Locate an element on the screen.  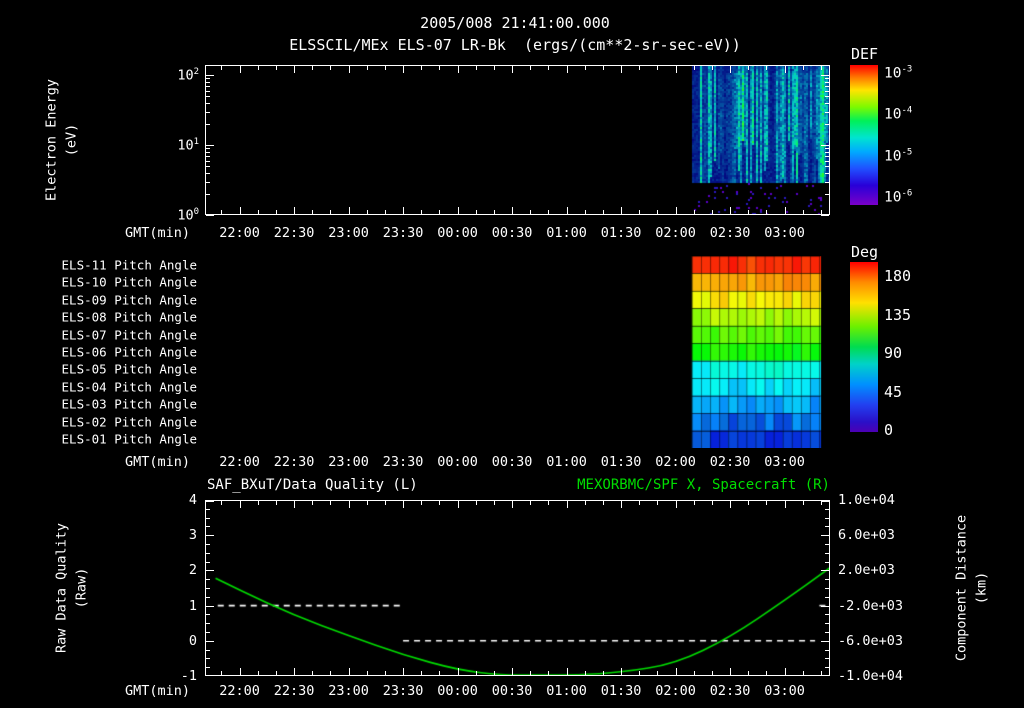
distance-y-axis-title-line1: Component Distance is located at coordinates (961, 588).